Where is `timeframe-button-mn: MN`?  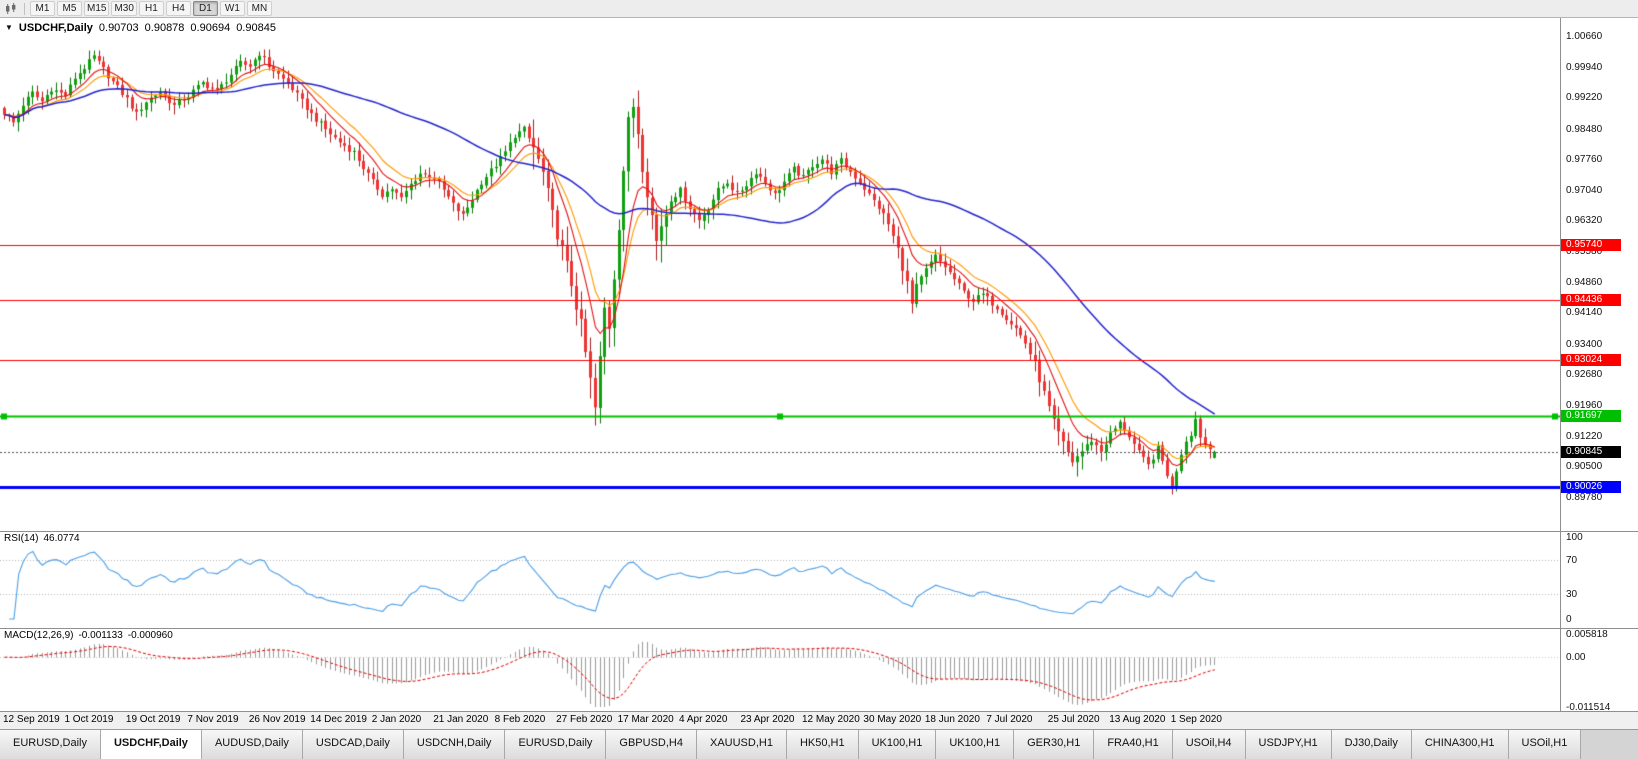 timeframe-button-mn: MN is located at coordinates (259, 8).